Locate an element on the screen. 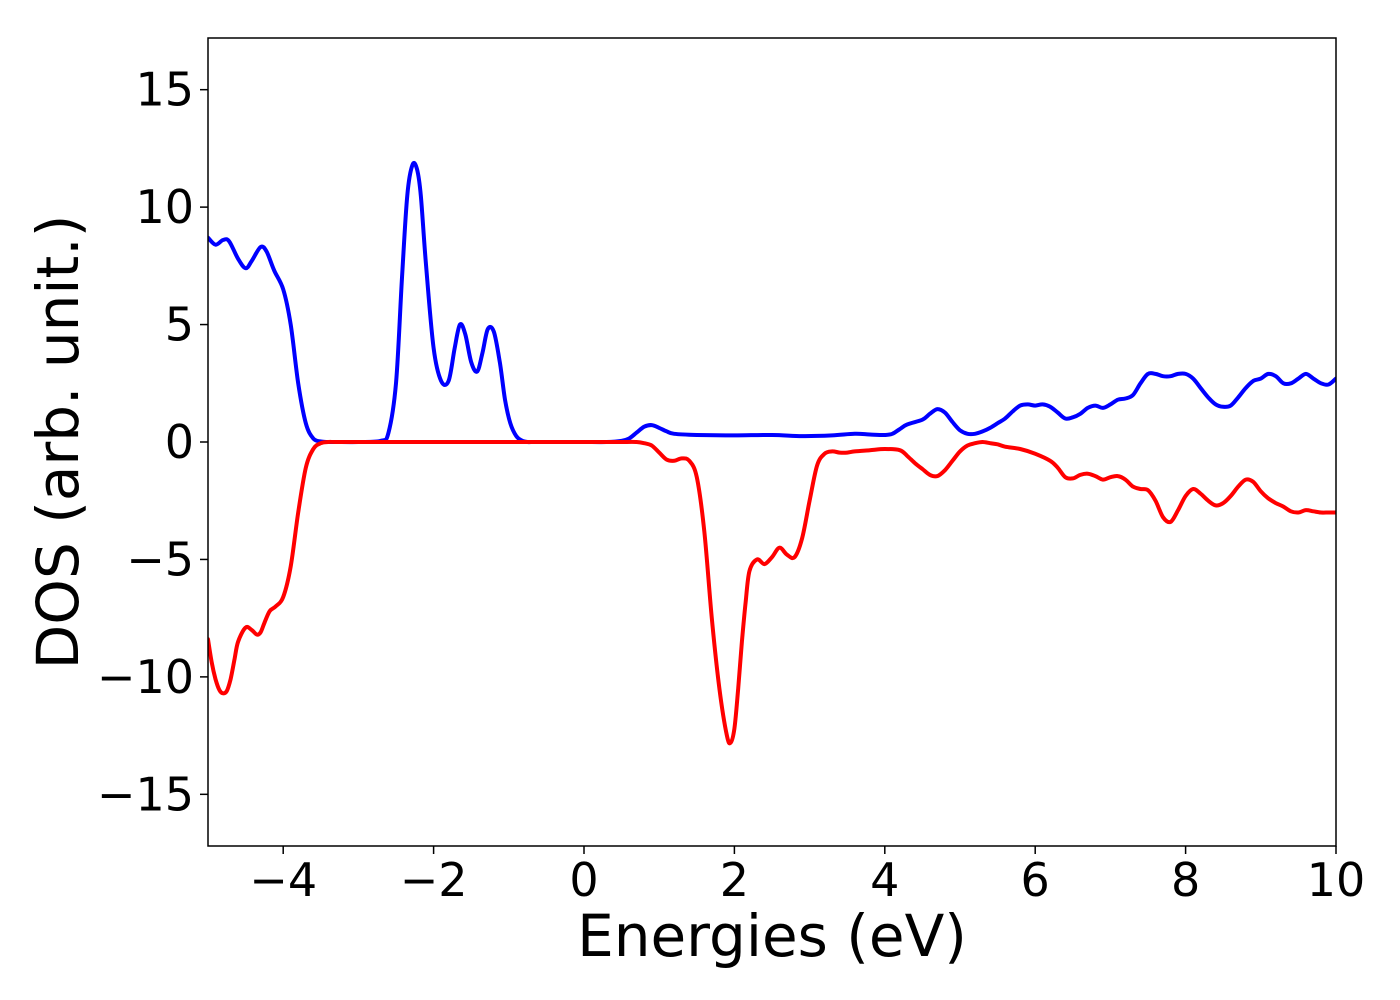  x-axis: −4 −2 0 2 4 6 8 10 is located at coordinates (807, 876).